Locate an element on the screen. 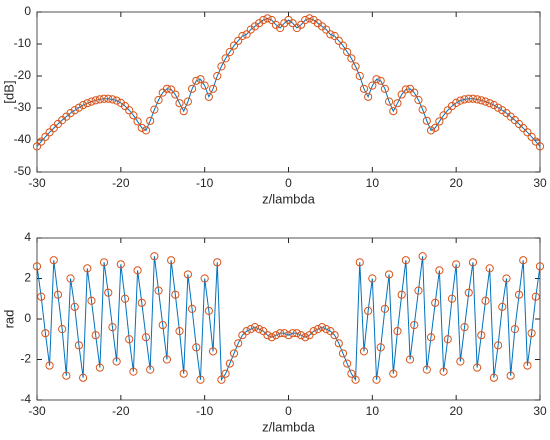  x-tick-label: 30 is located at coordinates (540, 411).